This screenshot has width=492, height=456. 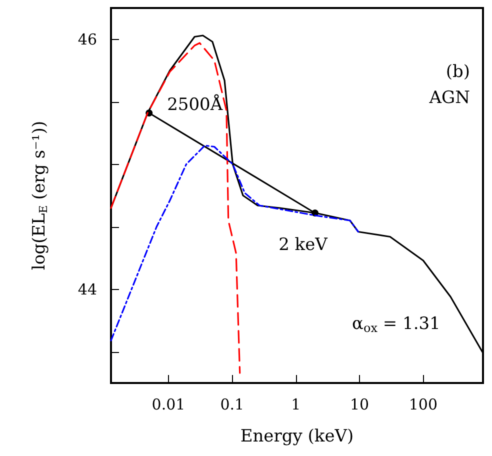 I want to click on annotation: (b), so click(x=458, y=72).